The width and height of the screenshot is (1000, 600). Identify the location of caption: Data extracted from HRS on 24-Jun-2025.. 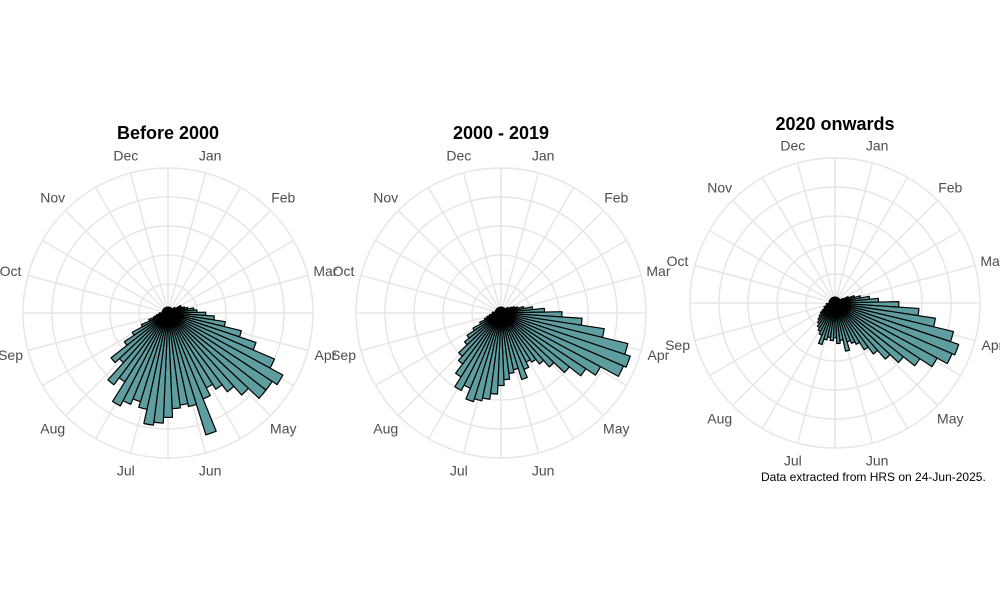
(873, 477).